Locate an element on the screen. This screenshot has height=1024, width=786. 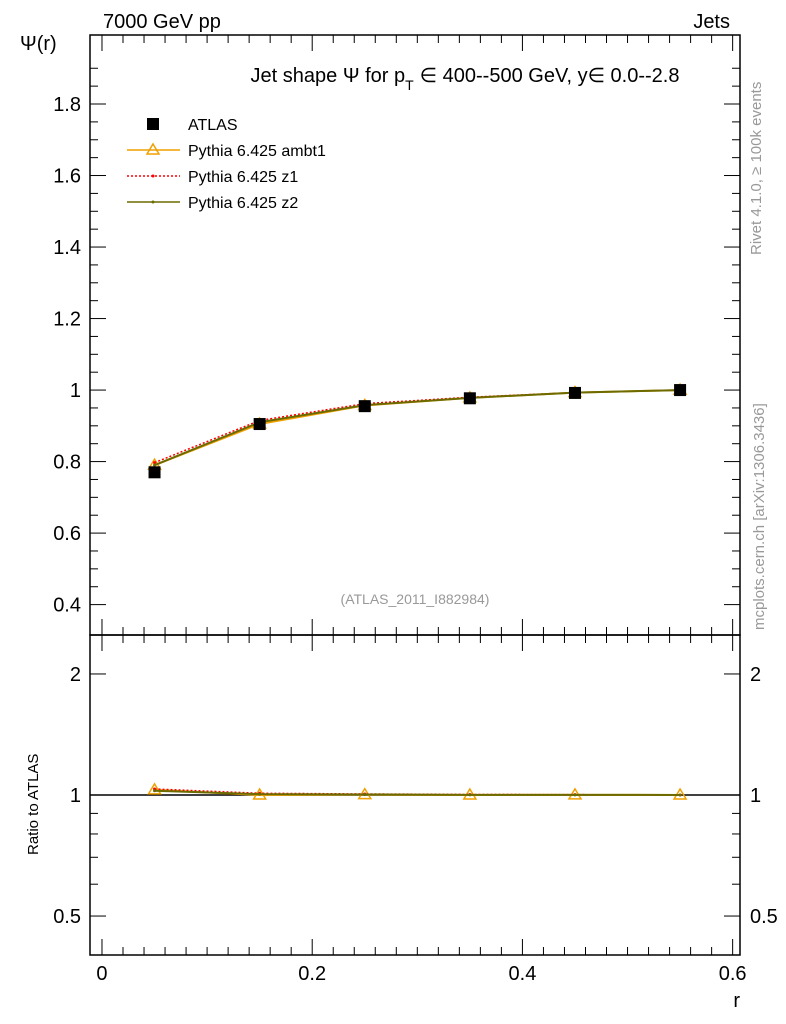
x-tick-label: 0.4 is located at coordinates (523, 974).